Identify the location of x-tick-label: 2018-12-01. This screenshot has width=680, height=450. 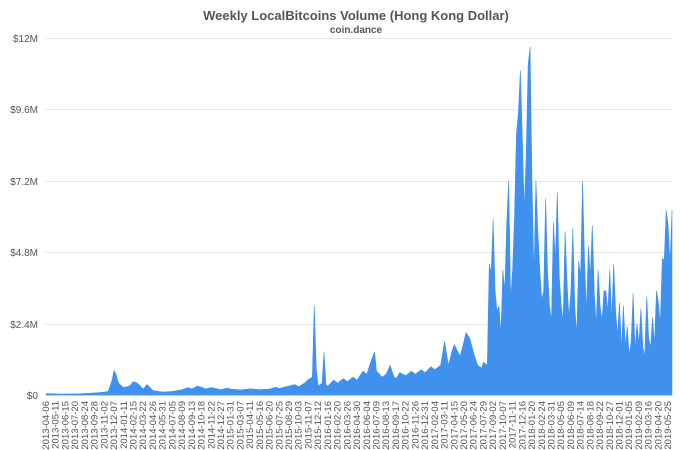
(620, 425).